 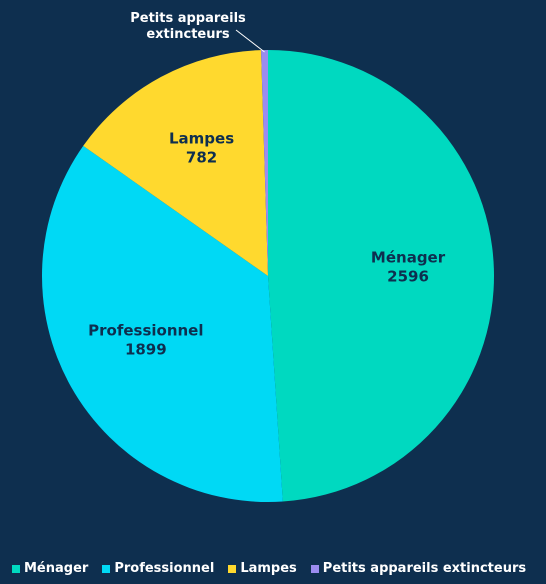 I want to click on legend-item-professionnel: Professionnel, so click(x=158, y=568).